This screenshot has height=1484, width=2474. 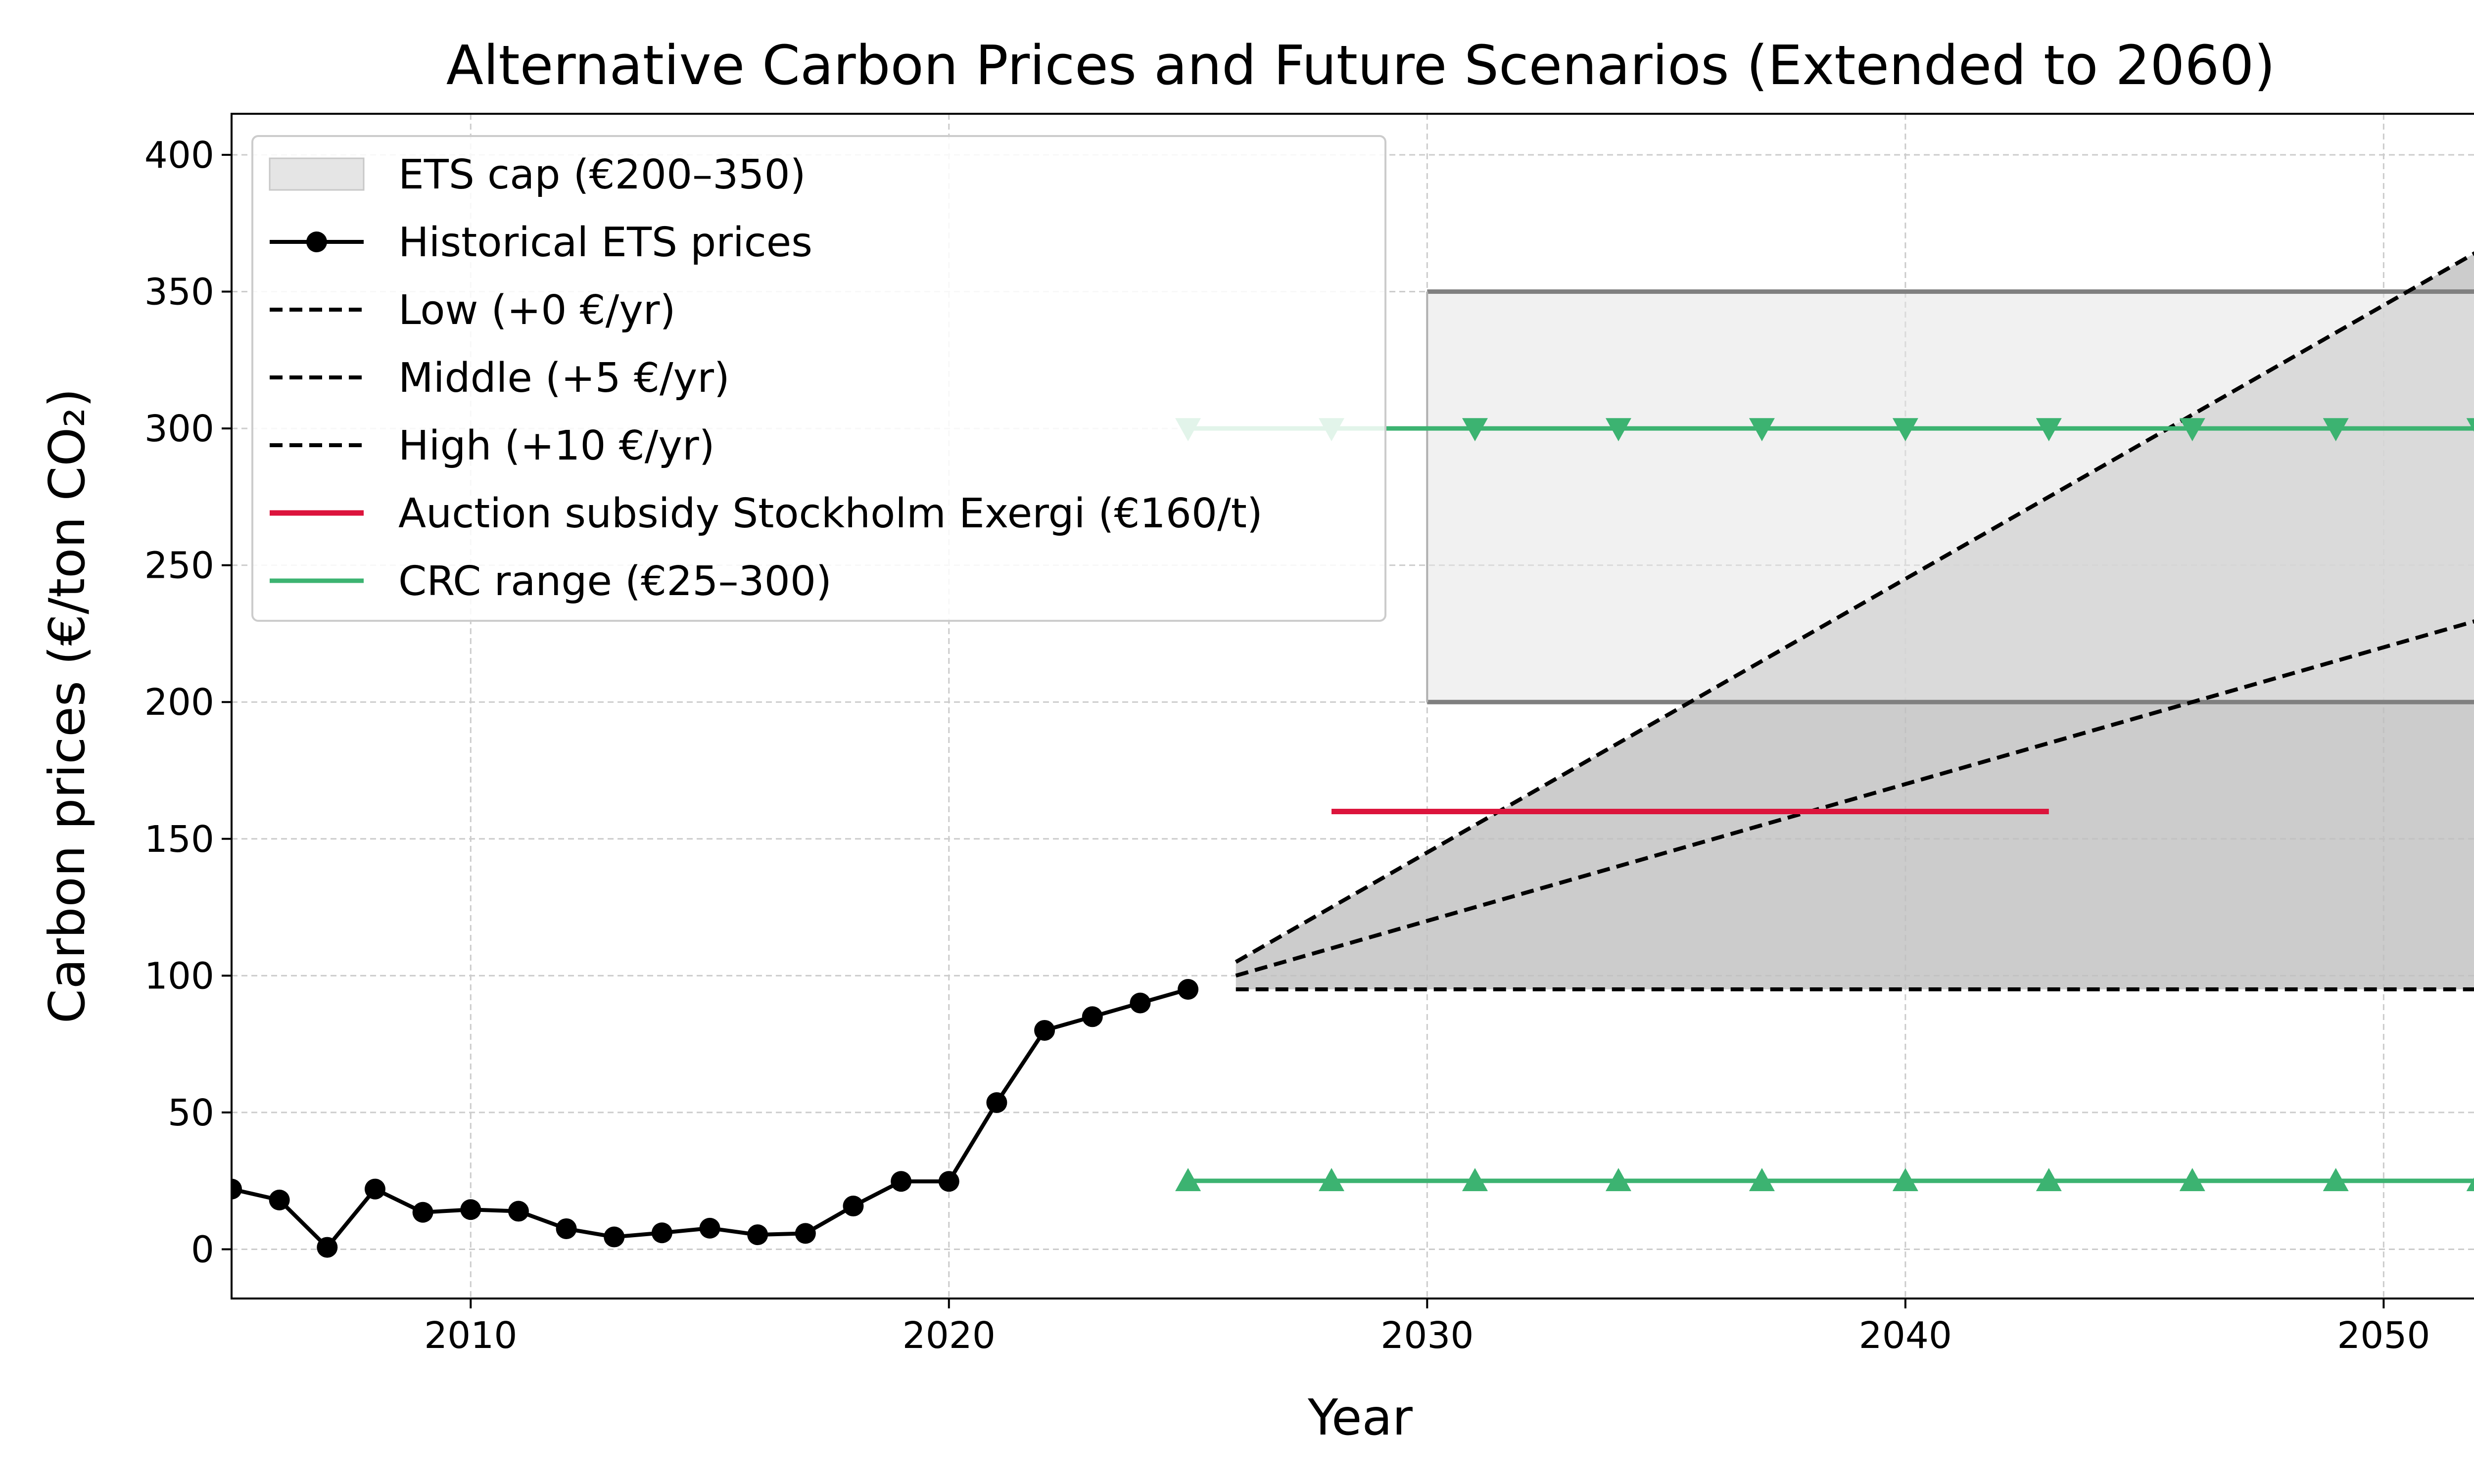 I want to click on y-tick-label: 300, so click(x=179, y=429).